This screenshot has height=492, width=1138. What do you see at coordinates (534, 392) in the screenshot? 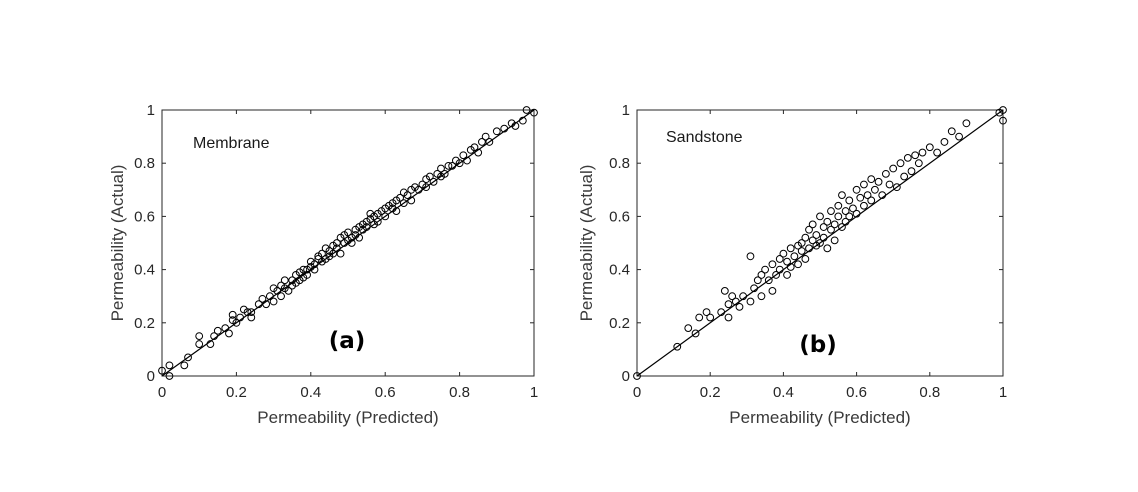
I see `x-tick-label: 1` at bounding box center [534, 392].